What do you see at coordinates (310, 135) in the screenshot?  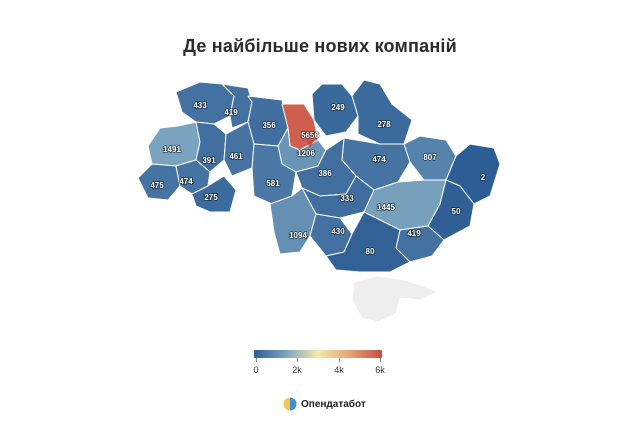 I see `region-value-label: 5656` at bounding box center [310, 135].